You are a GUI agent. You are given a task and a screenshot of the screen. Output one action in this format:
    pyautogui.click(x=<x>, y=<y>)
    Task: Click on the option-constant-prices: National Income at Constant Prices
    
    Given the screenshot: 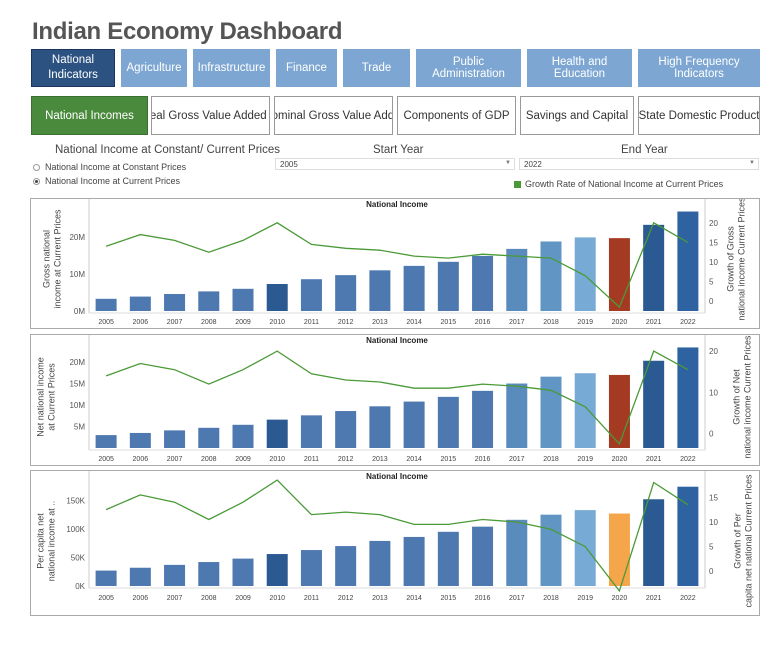 What is the action you would take?
    pyautogui.click(x=109, y=167)
    